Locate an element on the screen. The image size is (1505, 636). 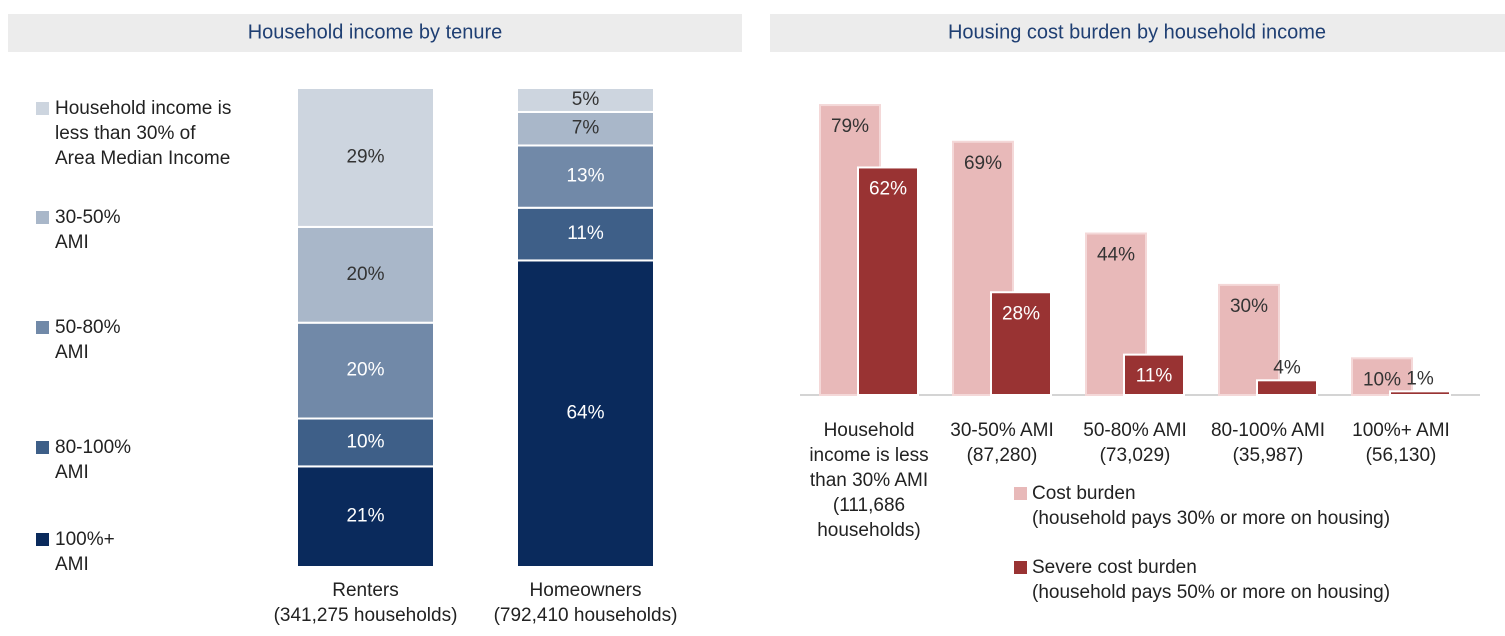
x-tick-label: 50-80% AMI (73,029) is located at coordinates (1135, 443).